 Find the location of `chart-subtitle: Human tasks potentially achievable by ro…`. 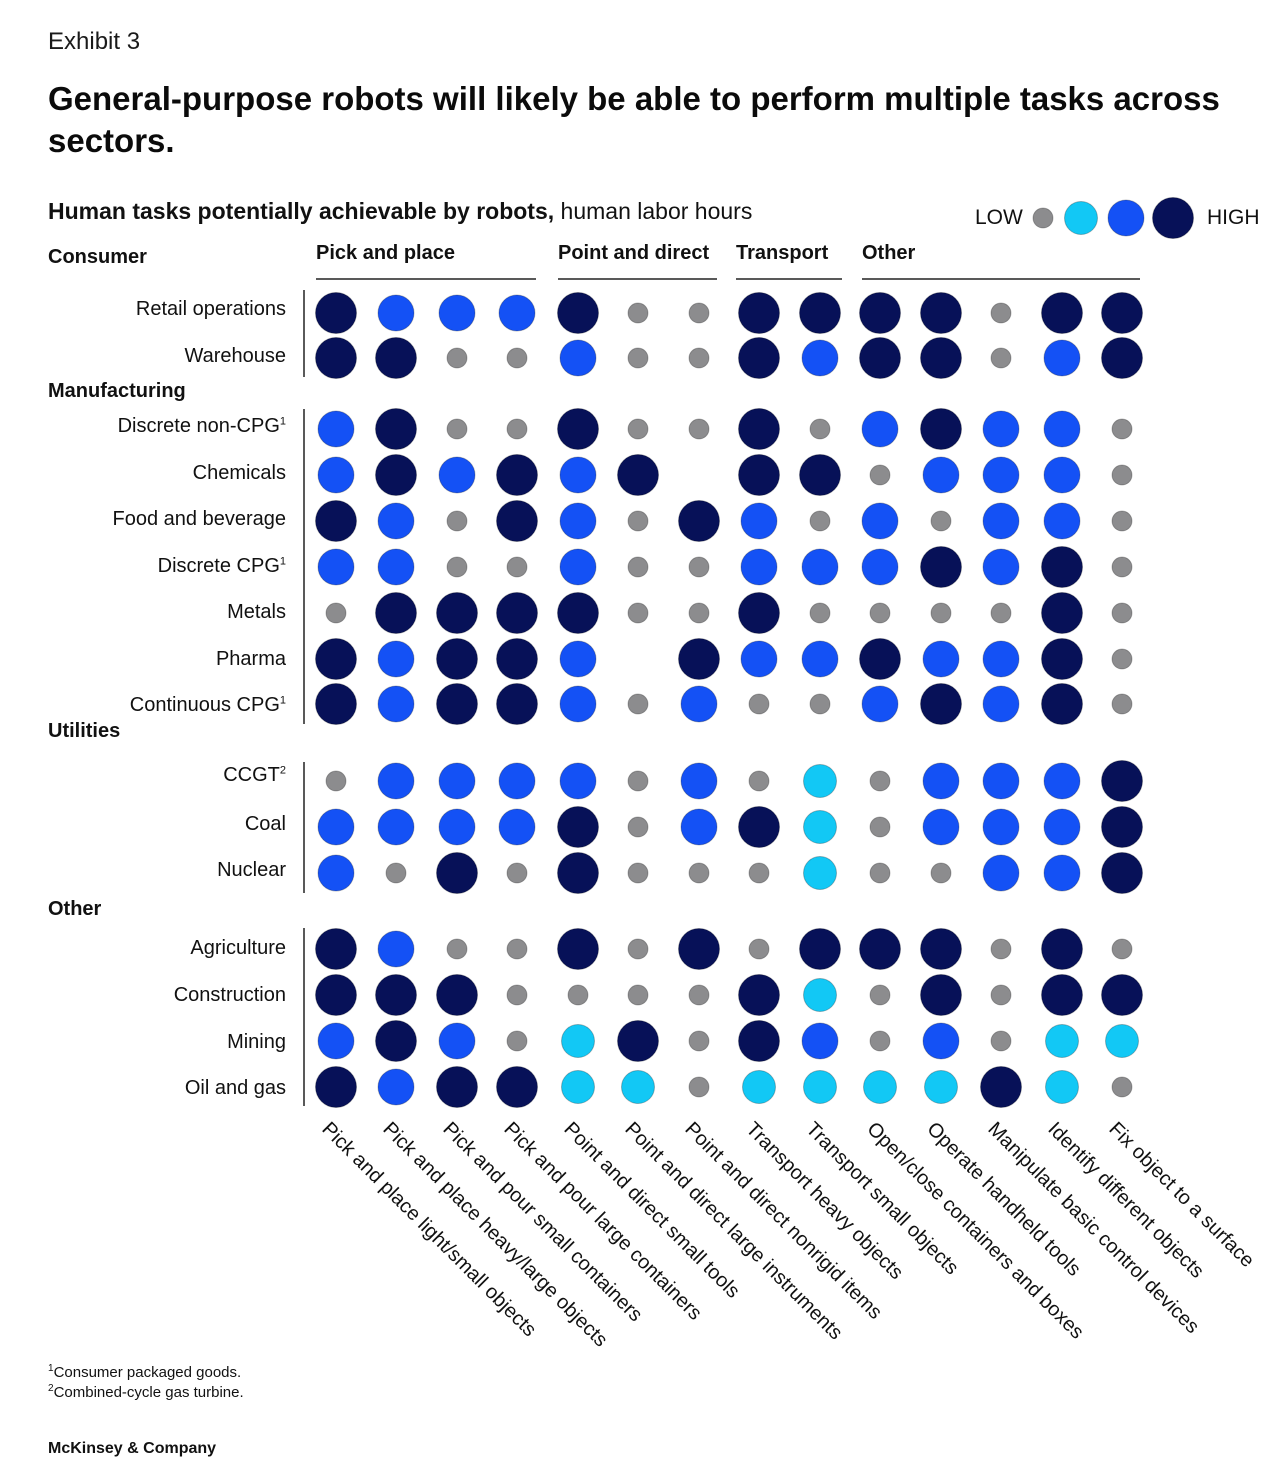

chart-subtitle: Human tasks potentially achievable by ro… is located at coordinates (400, 211).